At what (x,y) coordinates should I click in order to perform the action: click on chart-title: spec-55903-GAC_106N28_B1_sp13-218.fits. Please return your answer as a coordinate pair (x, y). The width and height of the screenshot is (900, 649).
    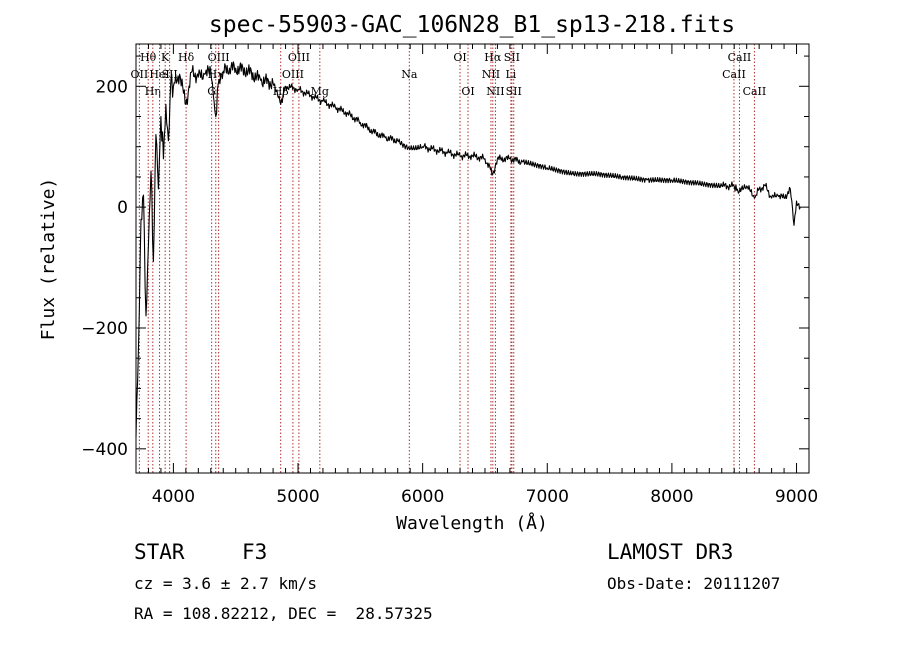
    Looking at the image, I should click on (472, 25).